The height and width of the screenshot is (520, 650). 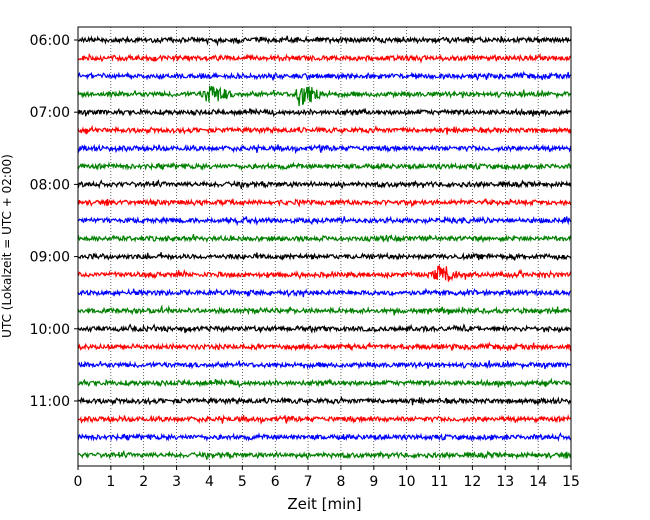 What do you see at coordinates (50, 330) in the screenshot?
I see `y-tick-label: 10:00` at bounding box center [50, 330].